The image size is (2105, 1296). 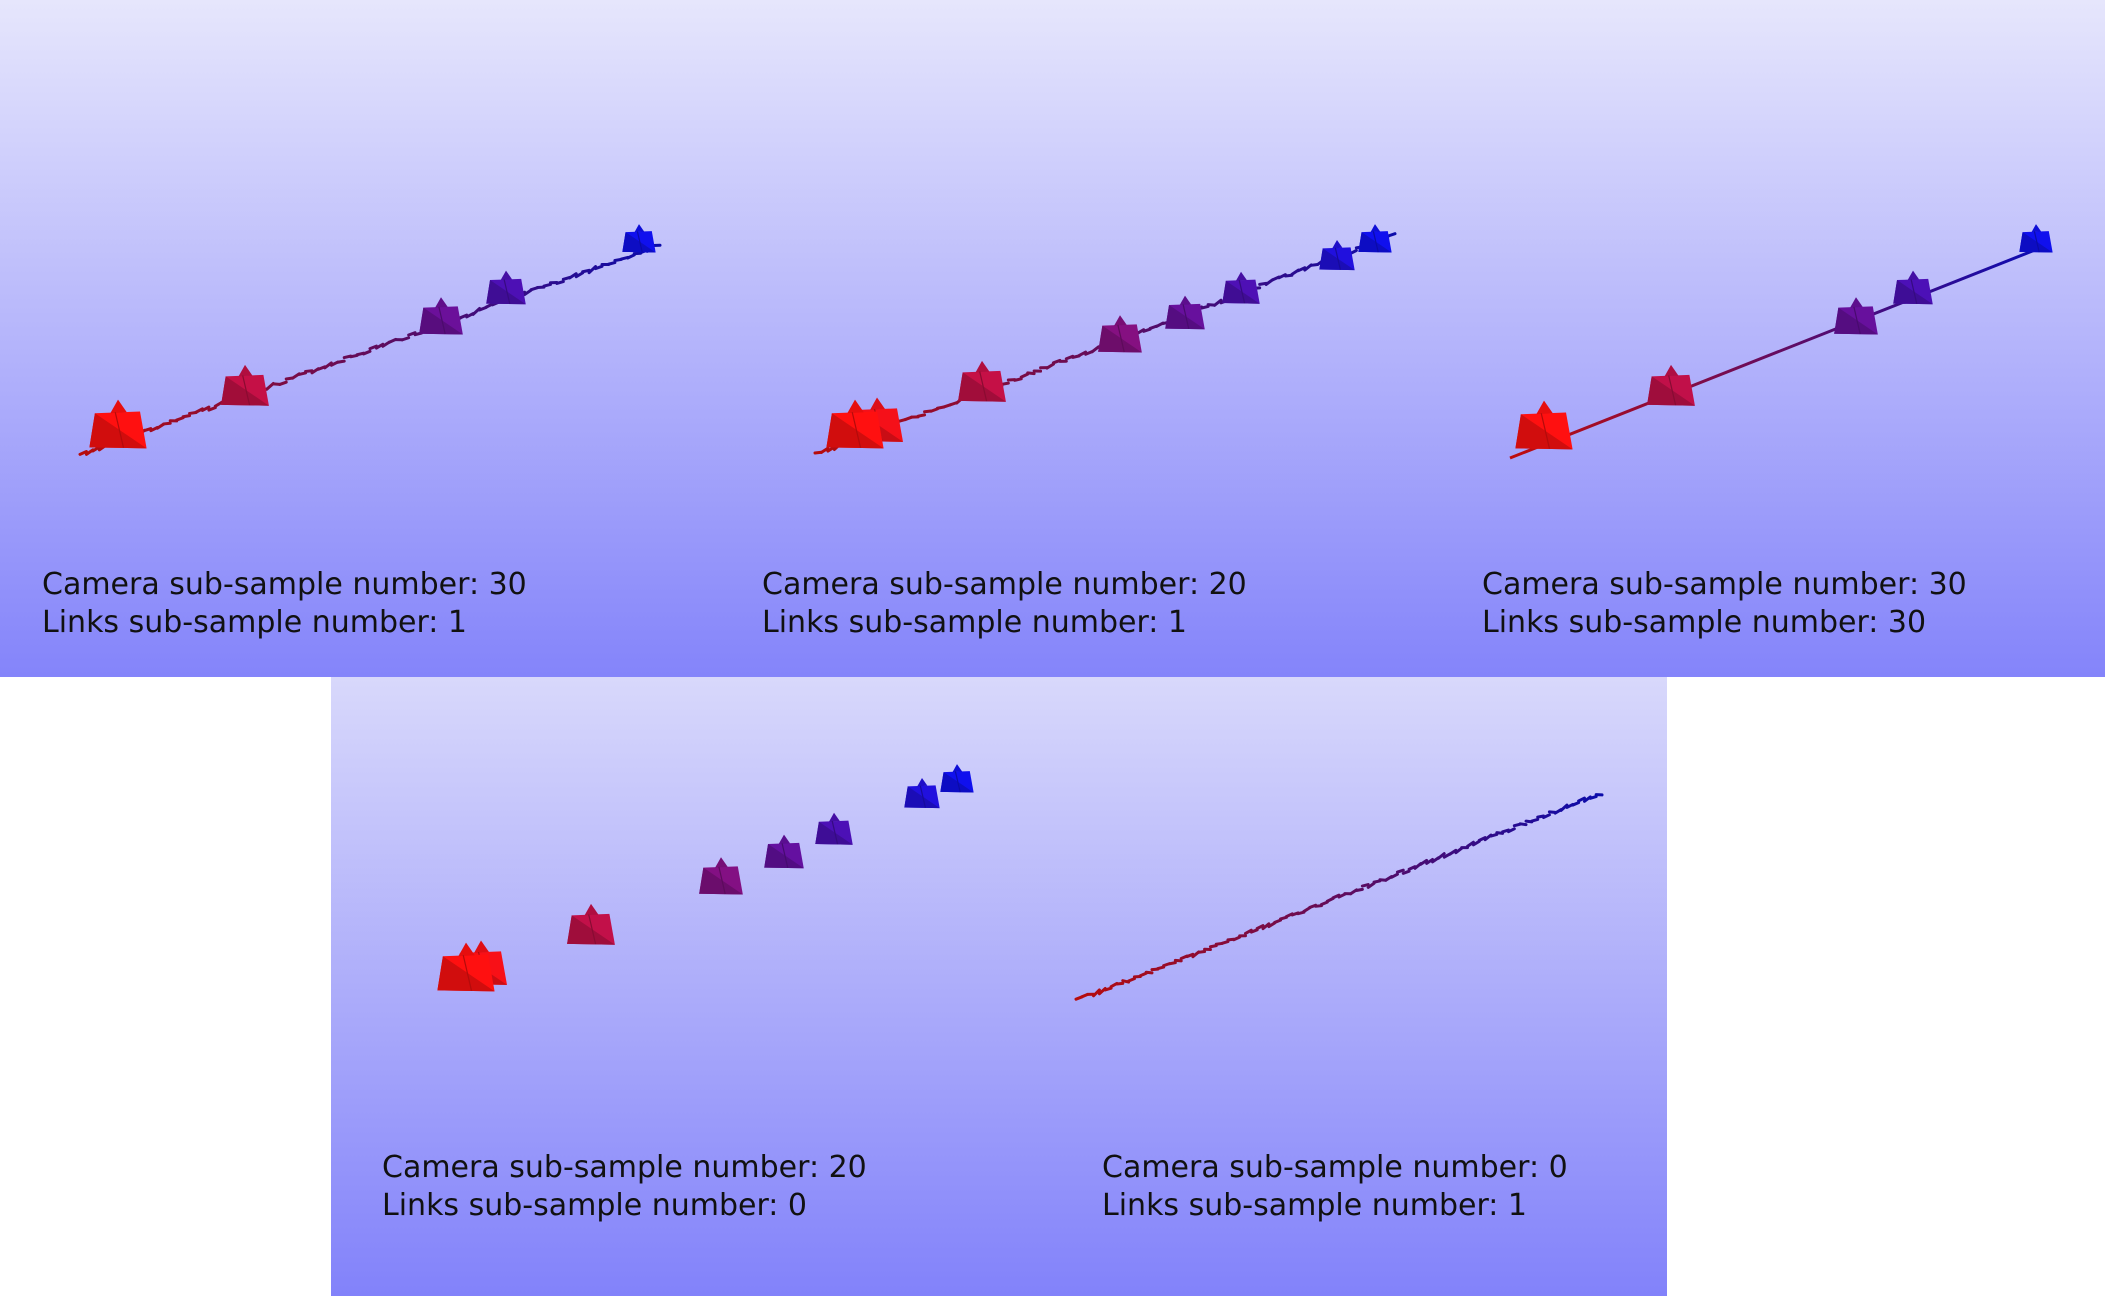 What do you see at coordinates (1335, 1168) in the screenshot?
I see `camera-subsample-label: Camera sub-sample number: 0` at bounding box center [1335, 1168].